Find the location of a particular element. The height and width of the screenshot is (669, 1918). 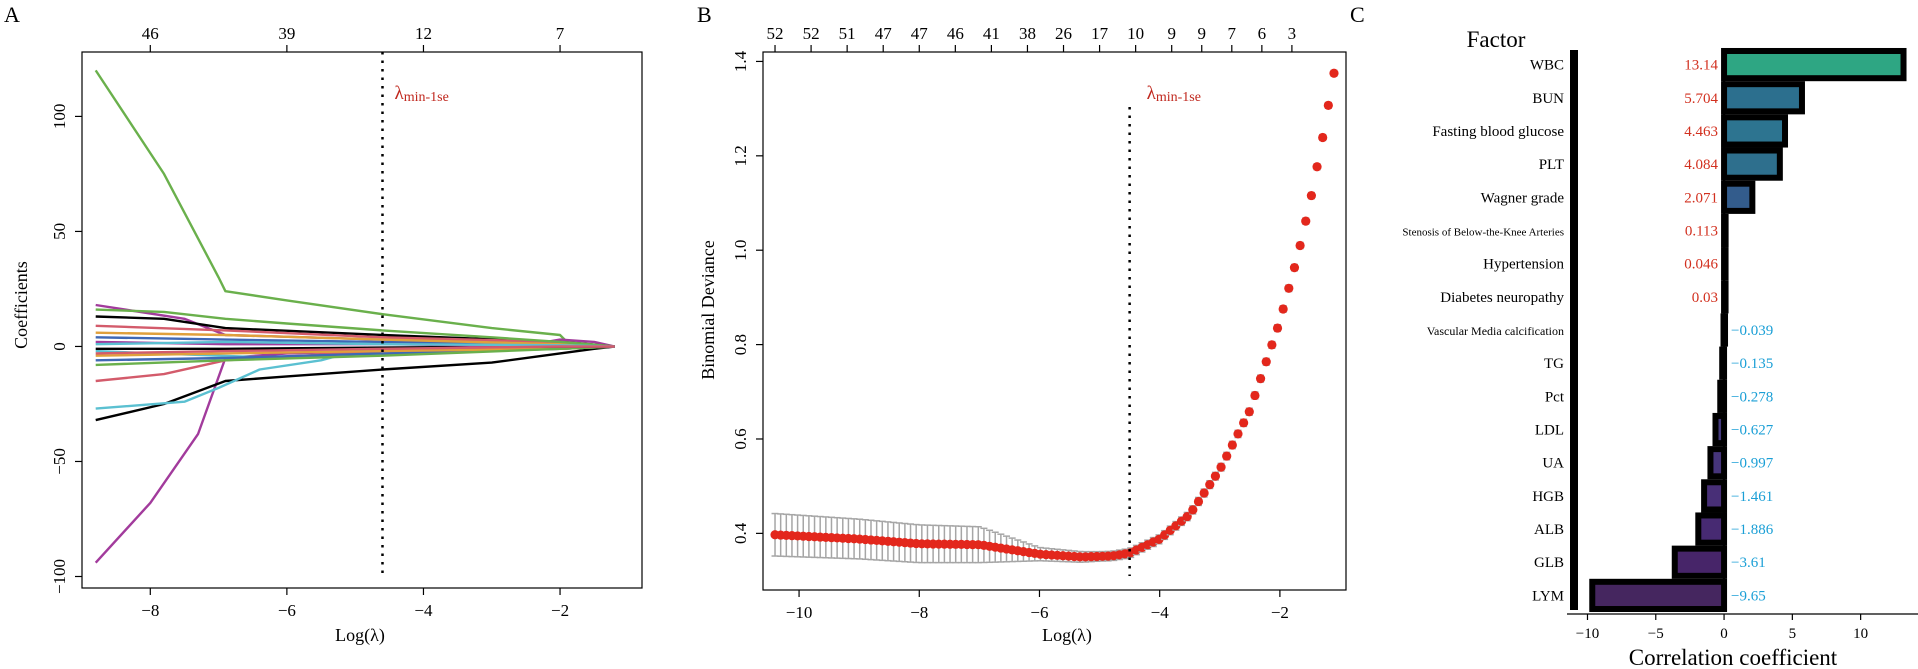

panel-a-ytick-label-3: 50 is located at coordinates (59, 231).